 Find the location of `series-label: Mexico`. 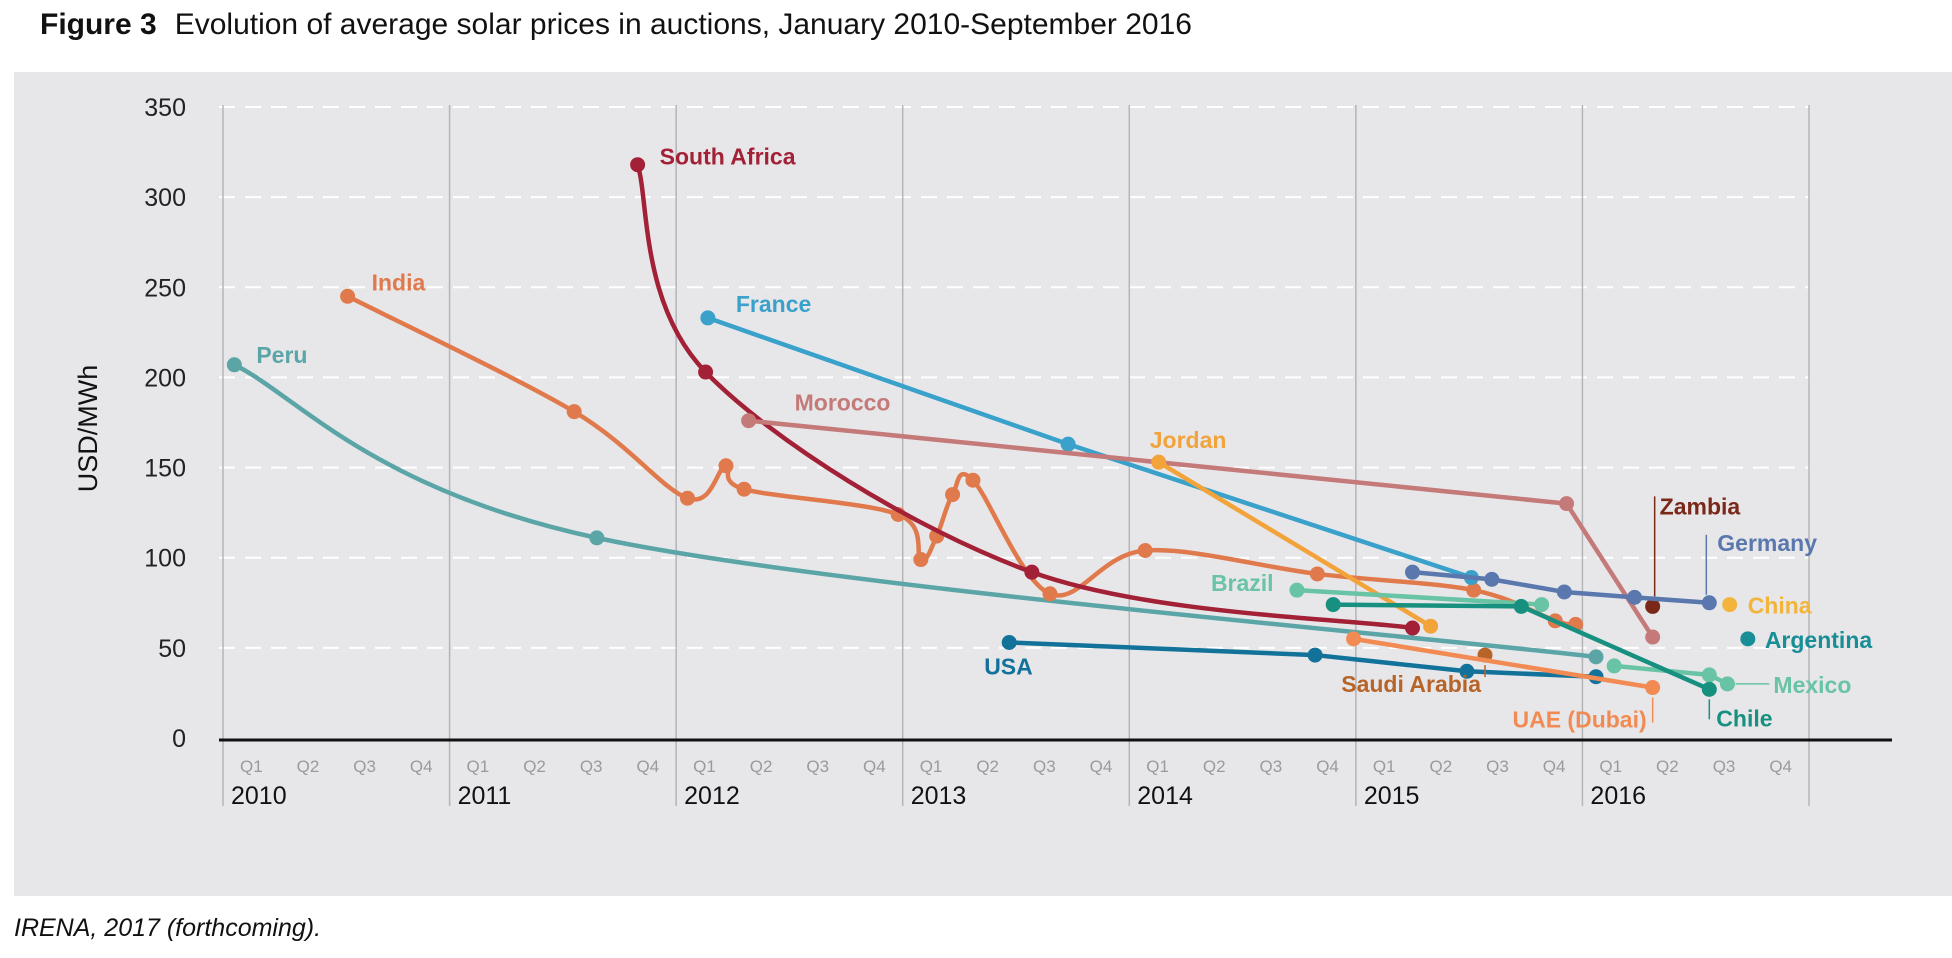

series-label: Mexico is located at coordinates (1812, 685).